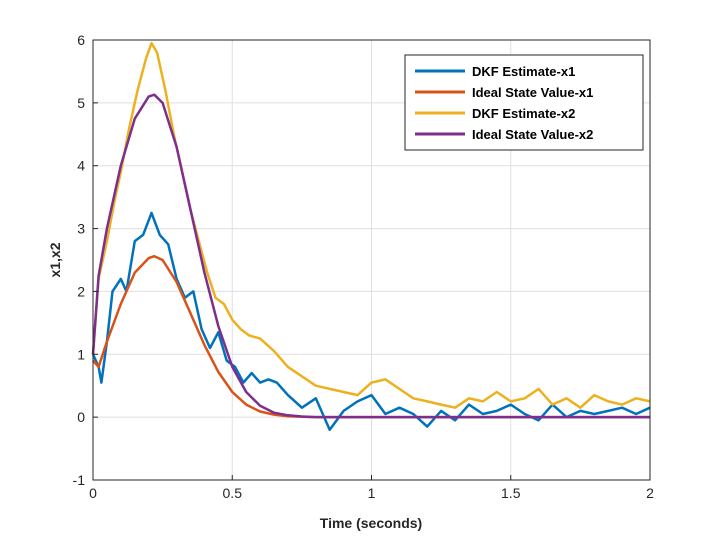  Describe the element at coordinates (81, 291) in the screenshot. I see `y-tick-label: 2` at that location.